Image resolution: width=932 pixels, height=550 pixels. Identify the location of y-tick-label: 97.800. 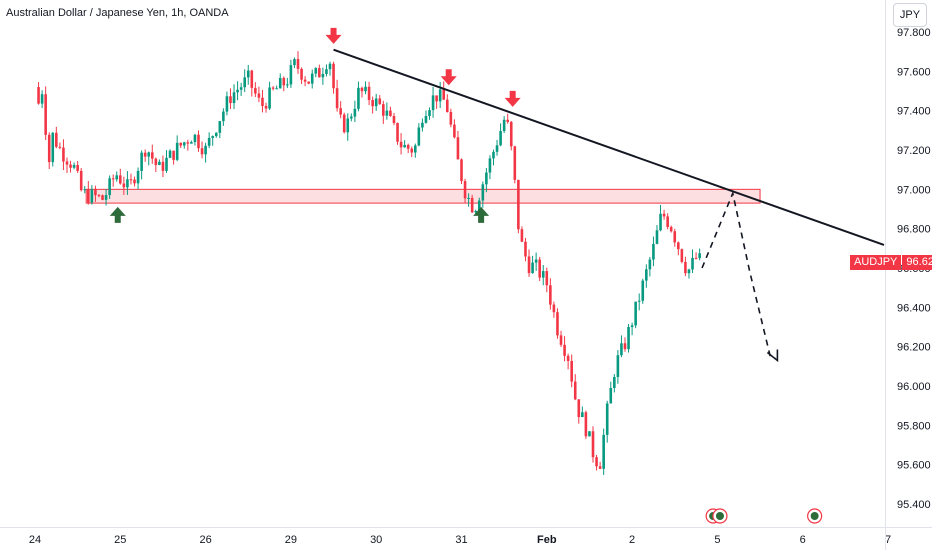
(914, 33).